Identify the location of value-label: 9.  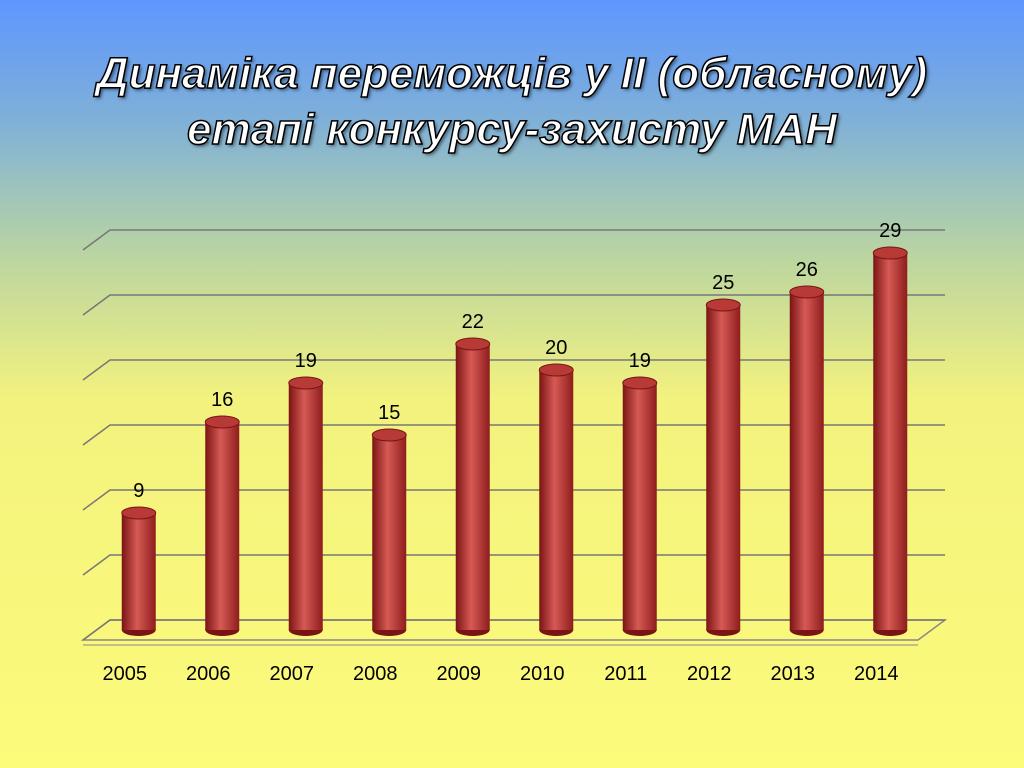
(138, 491).